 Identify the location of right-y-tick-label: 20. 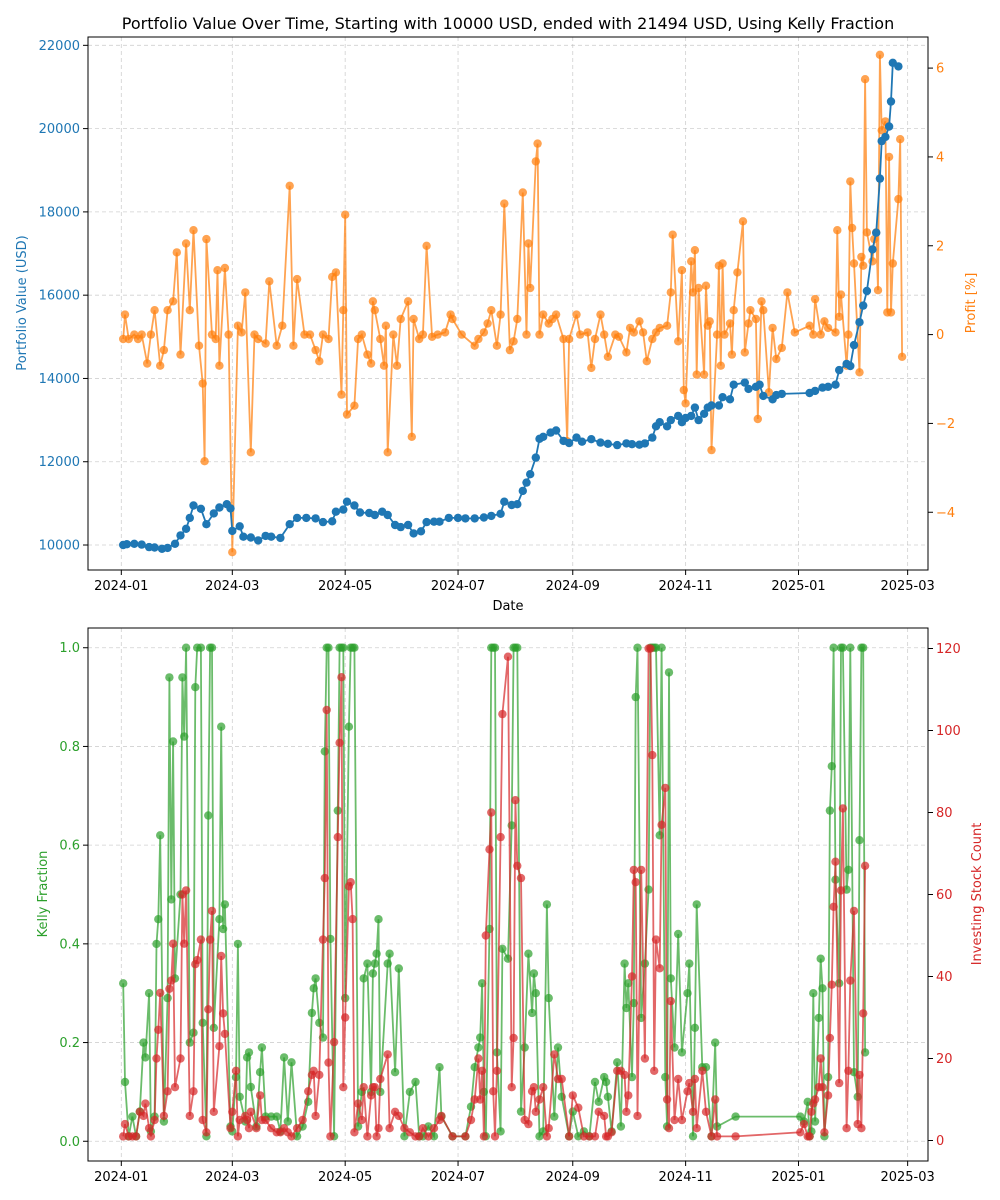
(944, 1059).